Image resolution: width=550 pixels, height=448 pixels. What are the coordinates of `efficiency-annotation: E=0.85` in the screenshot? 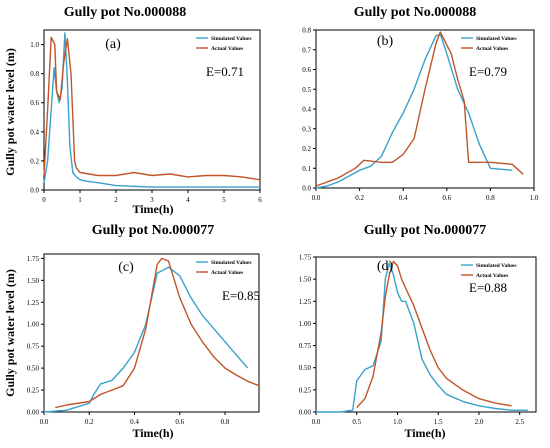 It's located at (241, 295).